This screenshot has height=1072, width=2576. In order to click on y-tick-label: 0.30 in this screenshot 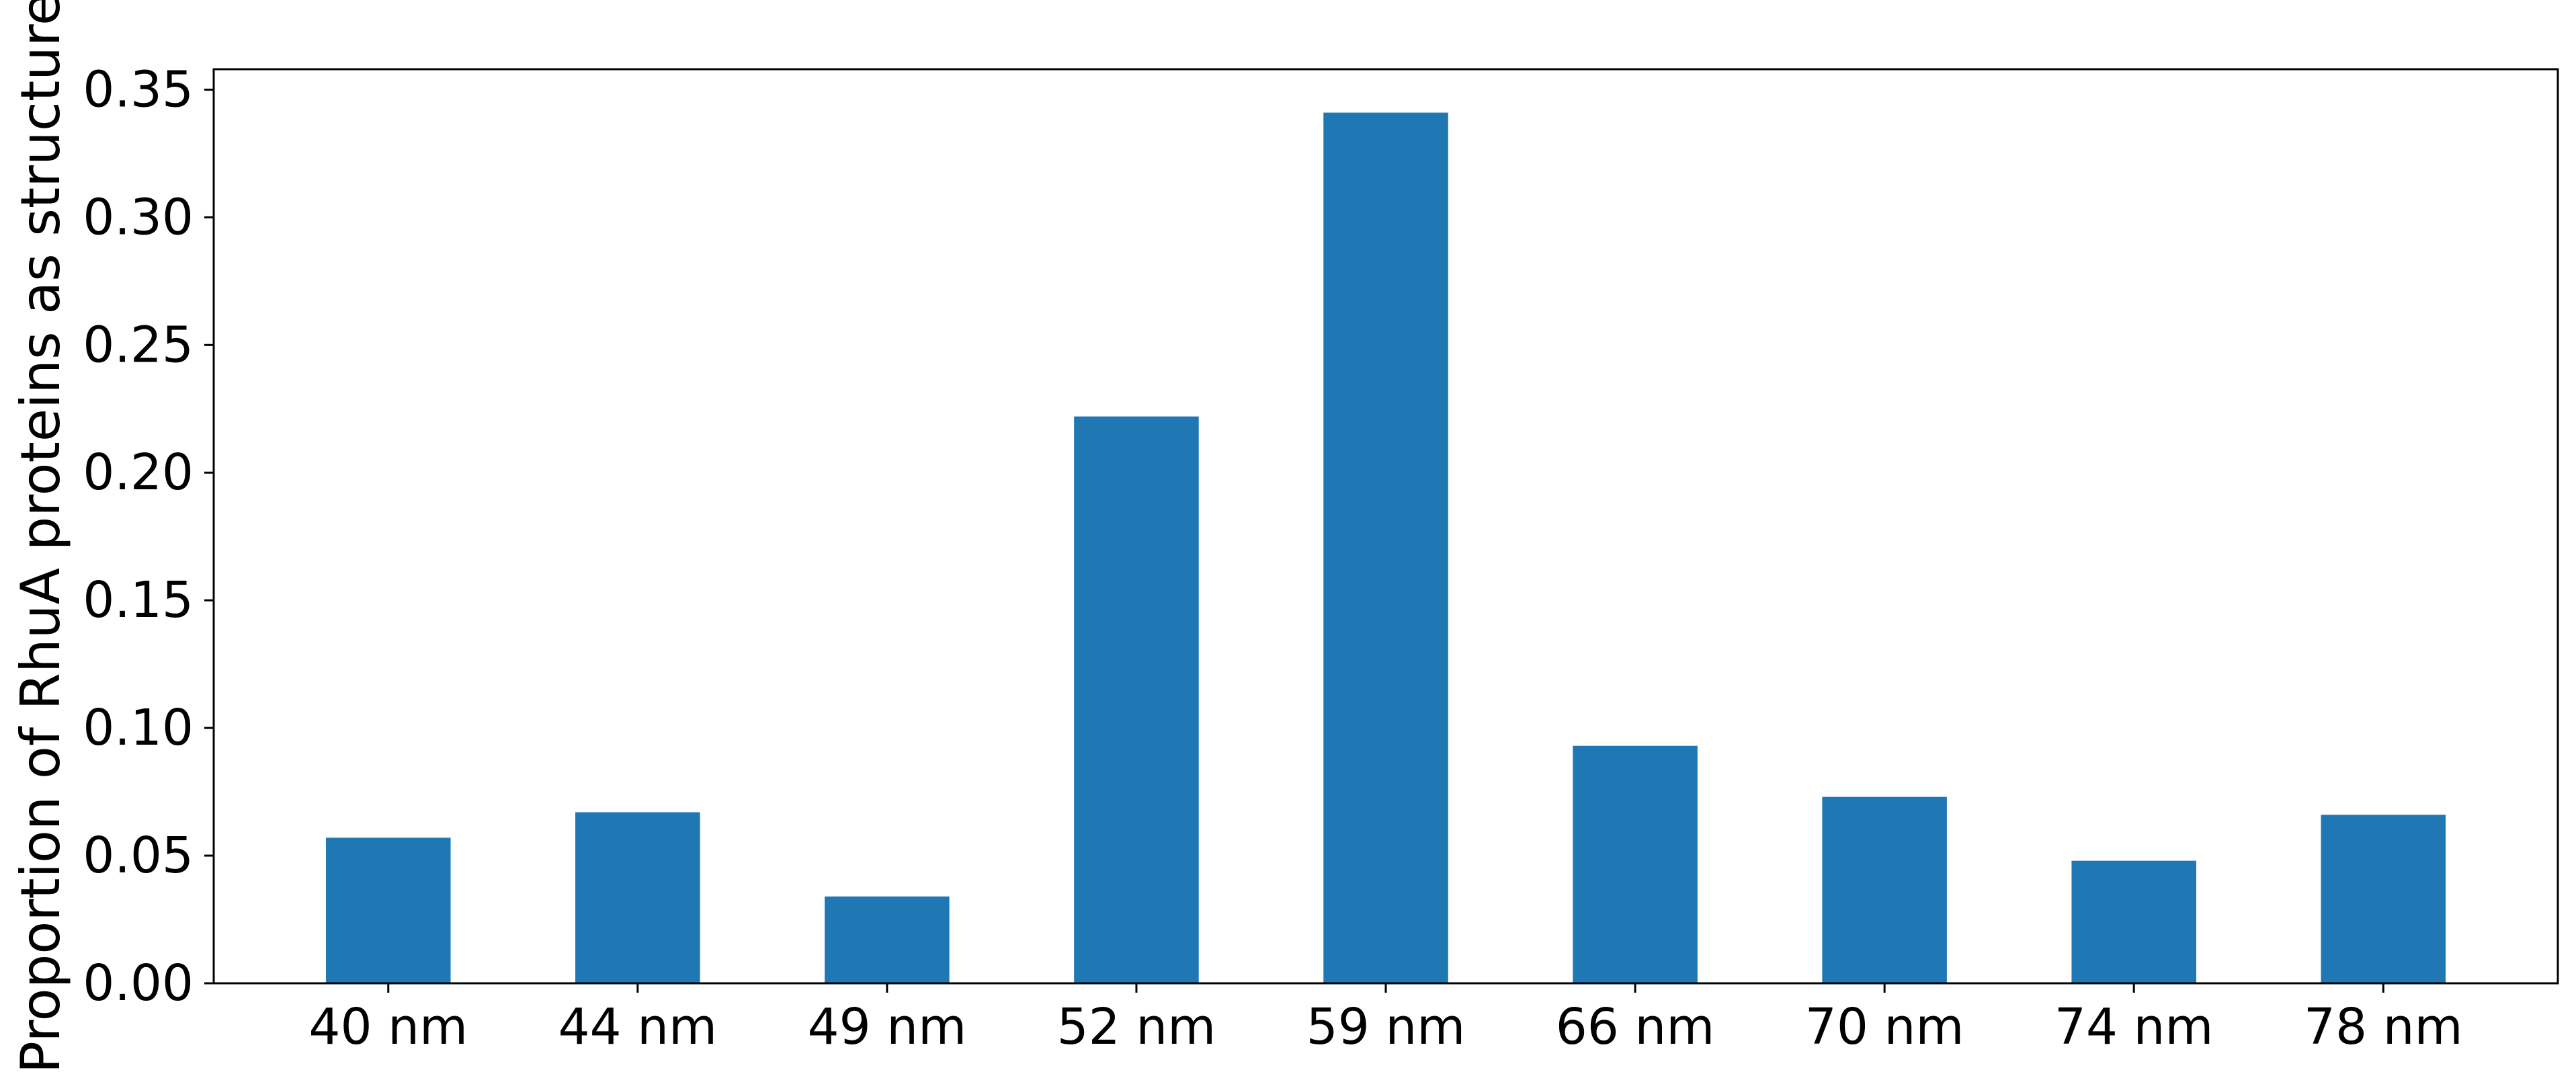, I will do `click(138, 217)`.